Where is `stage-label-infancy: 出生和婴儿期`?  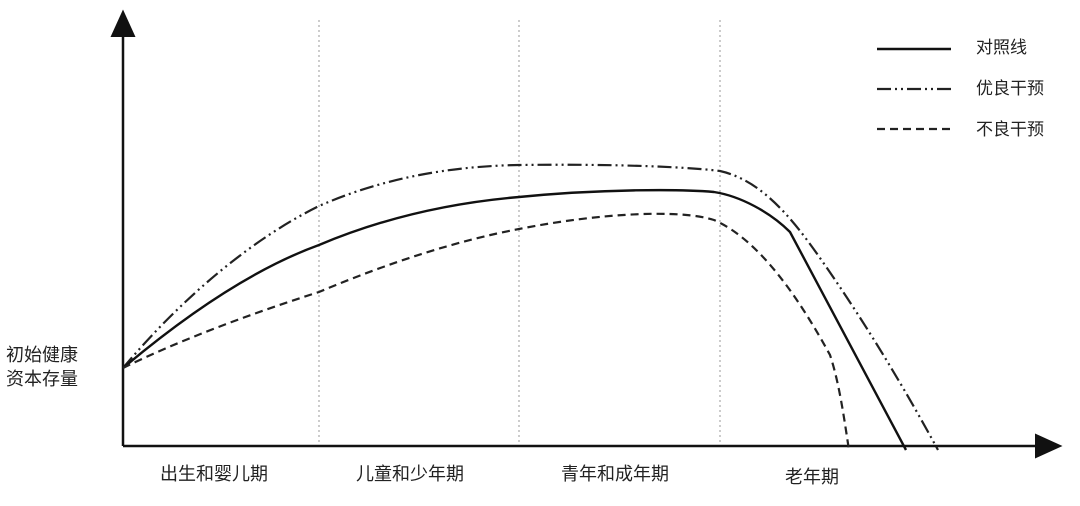
stage-label-infancy: 出生和婴儿期 is located at coordinates (214, 474).